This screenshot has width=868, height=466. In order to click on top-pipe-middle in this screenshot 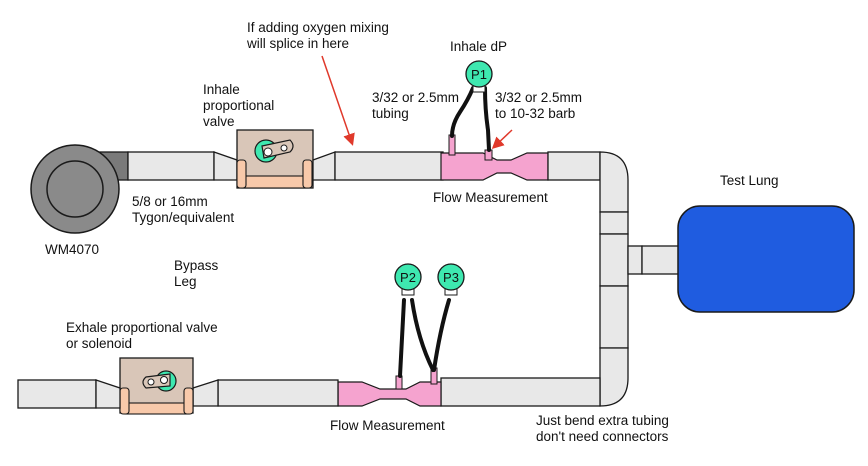, I will do `click(378, 166)`.